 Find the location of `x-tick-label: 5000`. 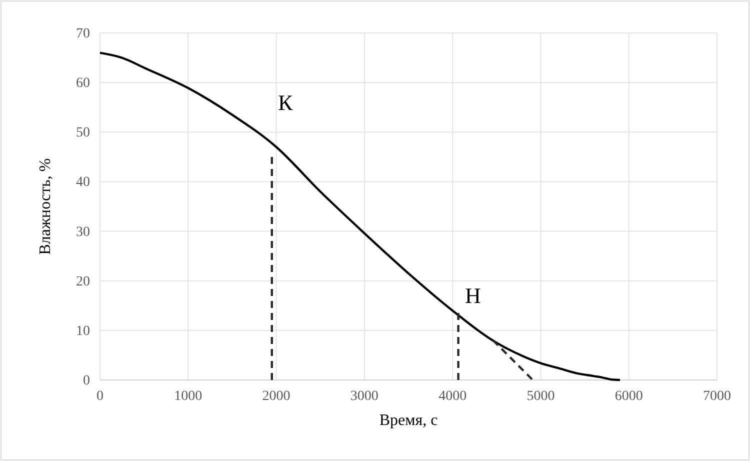

x-tick-label: 5000 is located at coordinates (540, 396).